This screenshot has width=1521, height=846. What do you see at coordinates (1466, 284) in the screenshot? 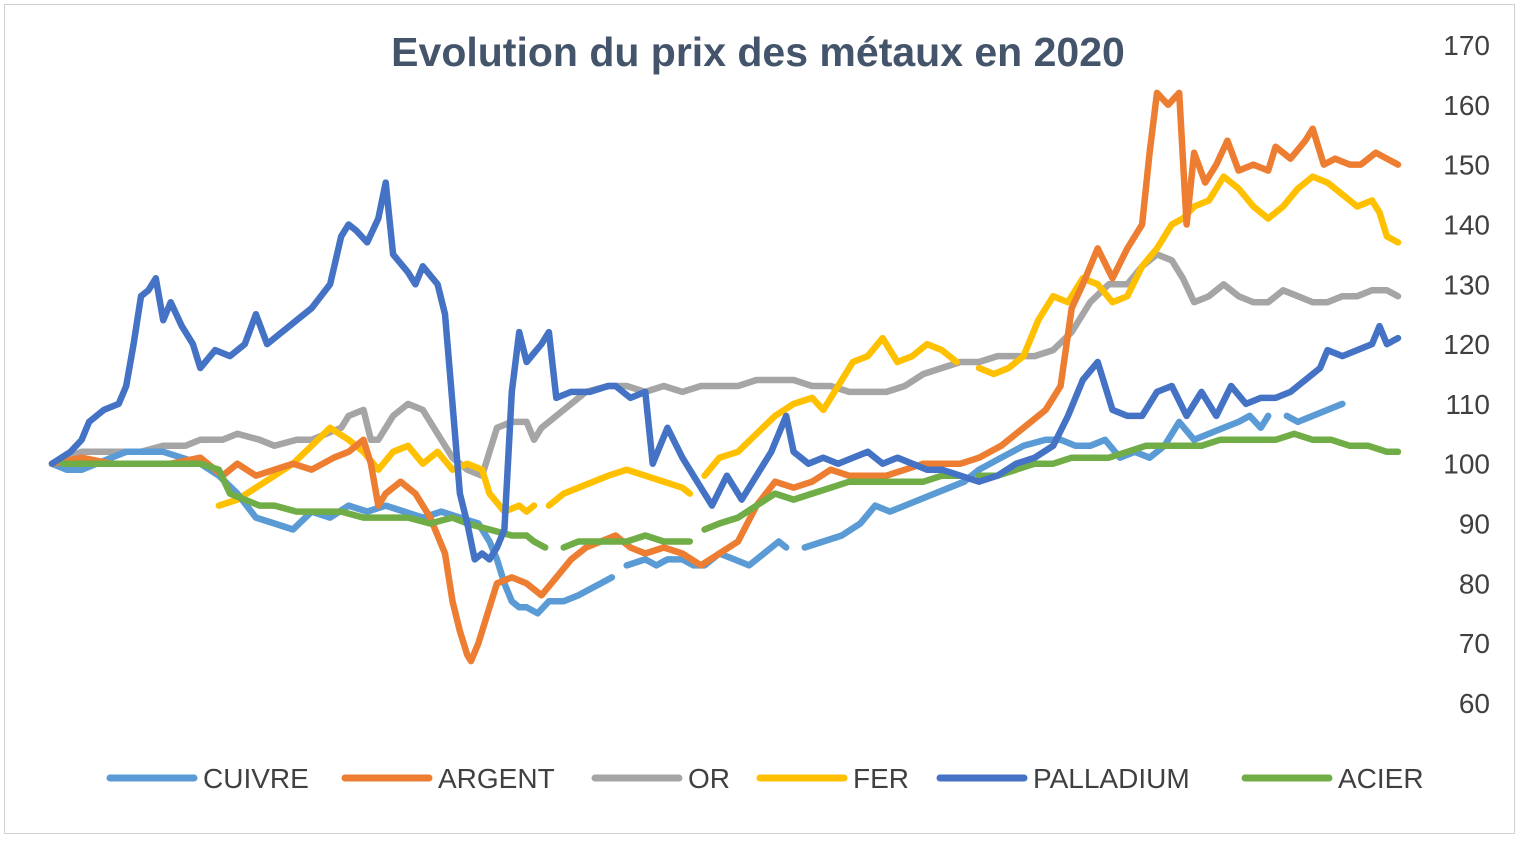
I see `y-tick-label: 130` at bounding box center [1466, 284].